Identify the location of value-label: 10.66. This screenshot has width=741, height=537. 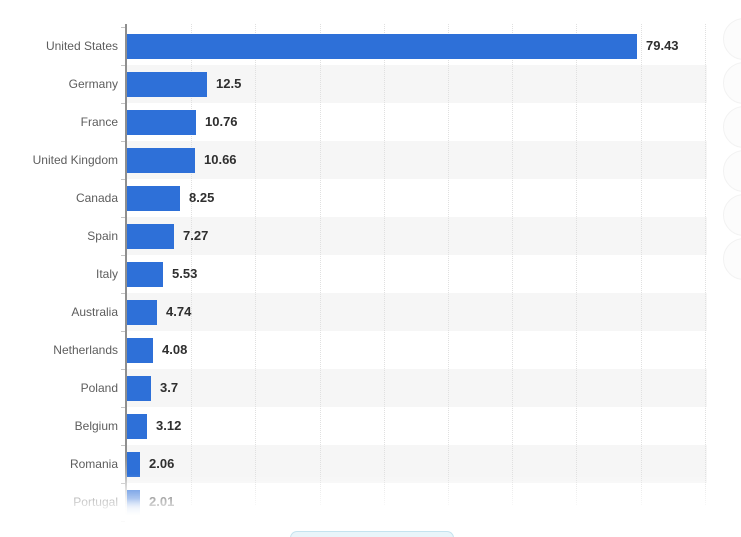
(220, 159).